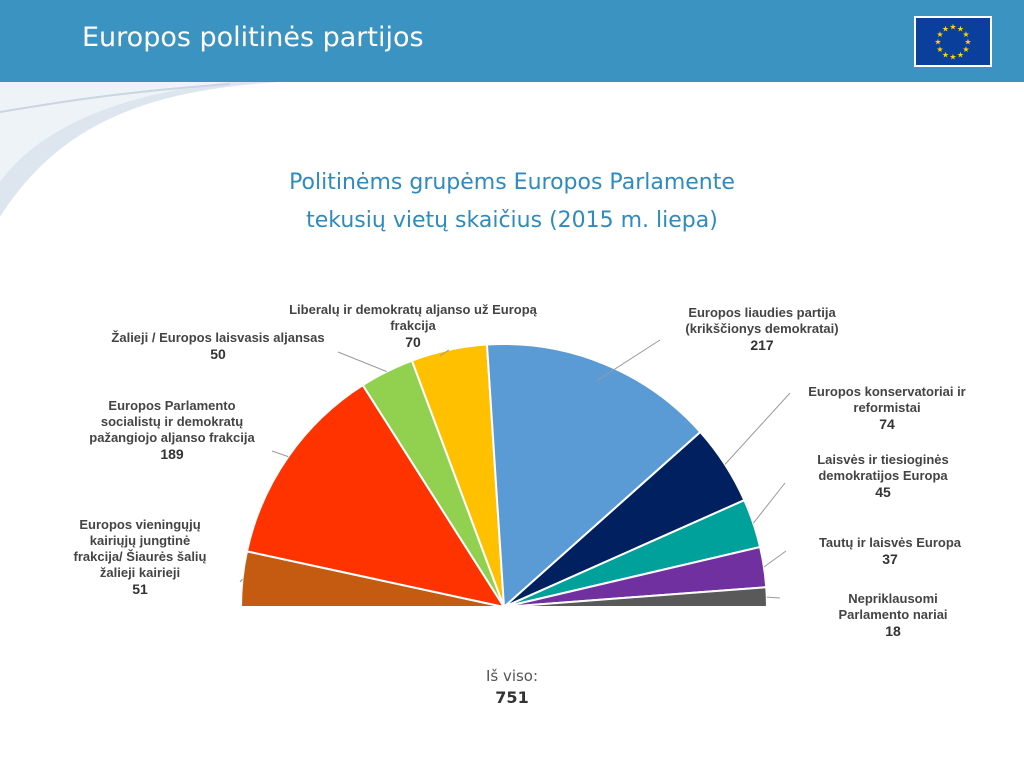 Image resolution: width=1024 pixels, height=768 pixels. What do you see at coordinates (890, 559) in the screenshot?
I see `slice-value: 37` at bounding box center [890, 559].